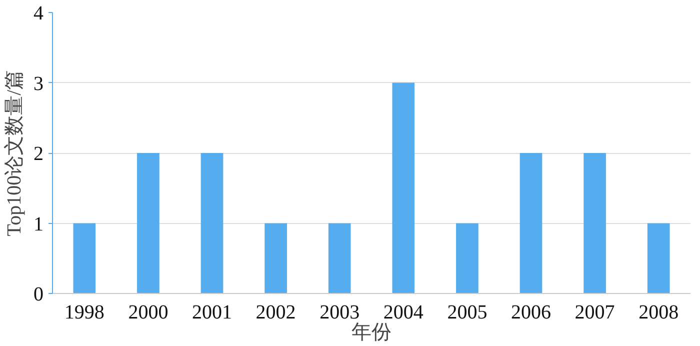  What do you see at coordinates (340, 313) in the screenshot?
I see `x-tick-label: 2003` at bounding box center [340, 313].